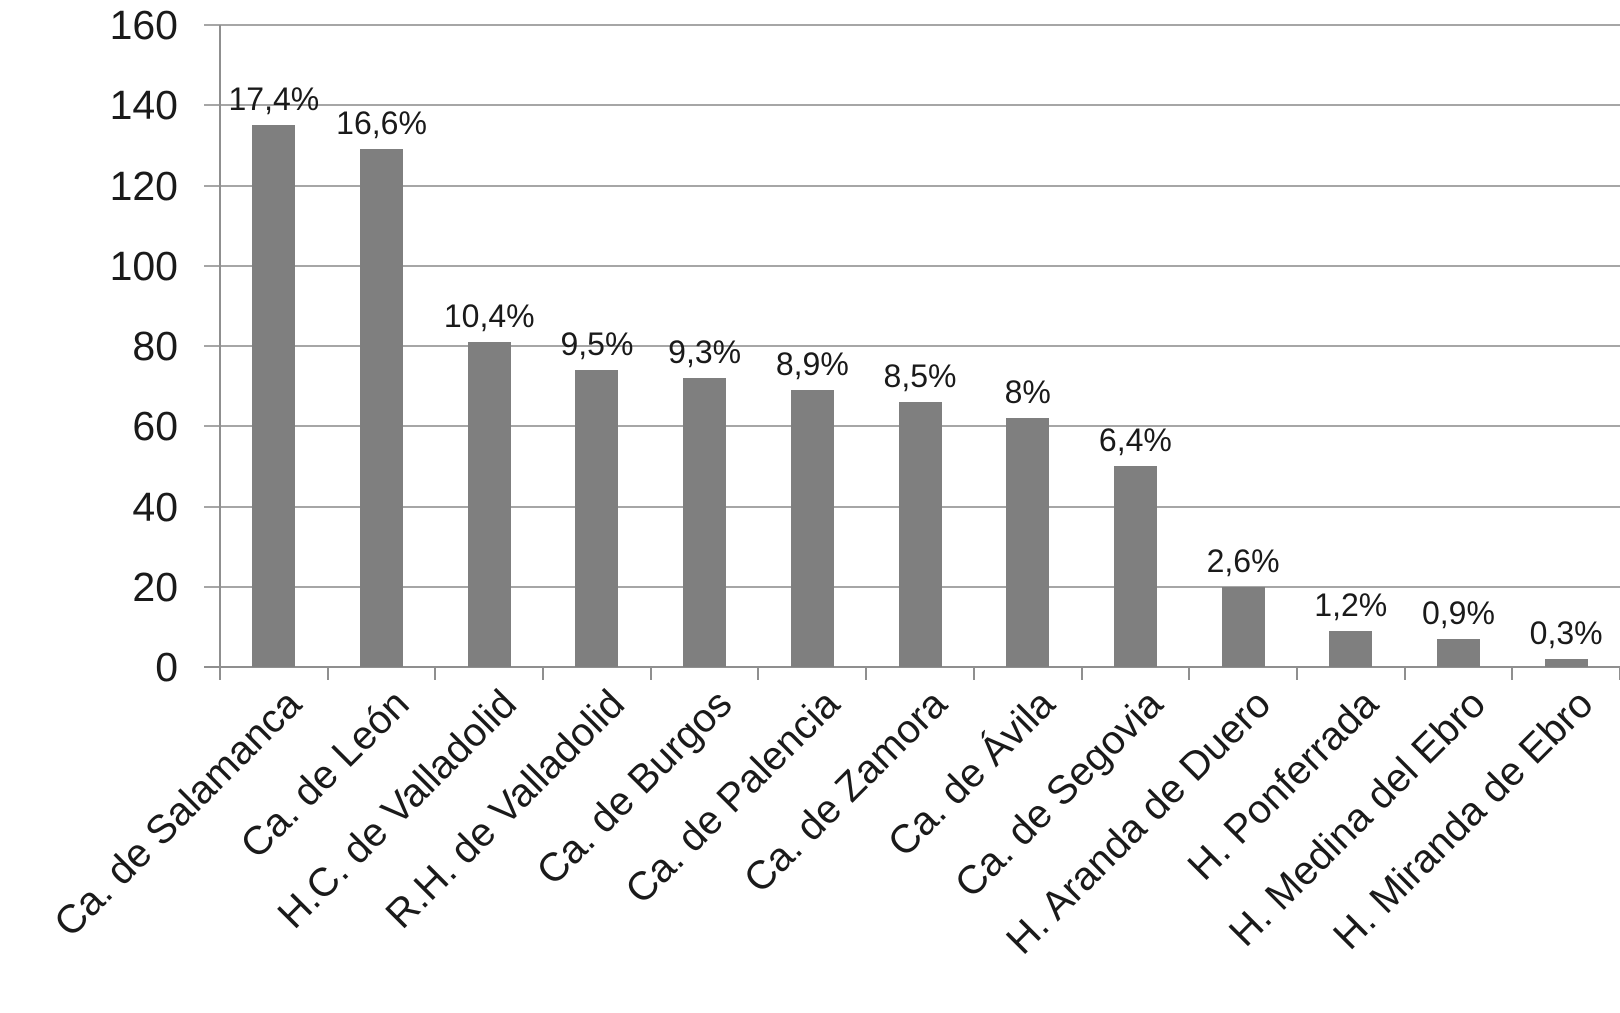  Describe the element at coordinates (1135, 440) in the screenshot. I see `bar-value-label-8: 6,4%` at that location.